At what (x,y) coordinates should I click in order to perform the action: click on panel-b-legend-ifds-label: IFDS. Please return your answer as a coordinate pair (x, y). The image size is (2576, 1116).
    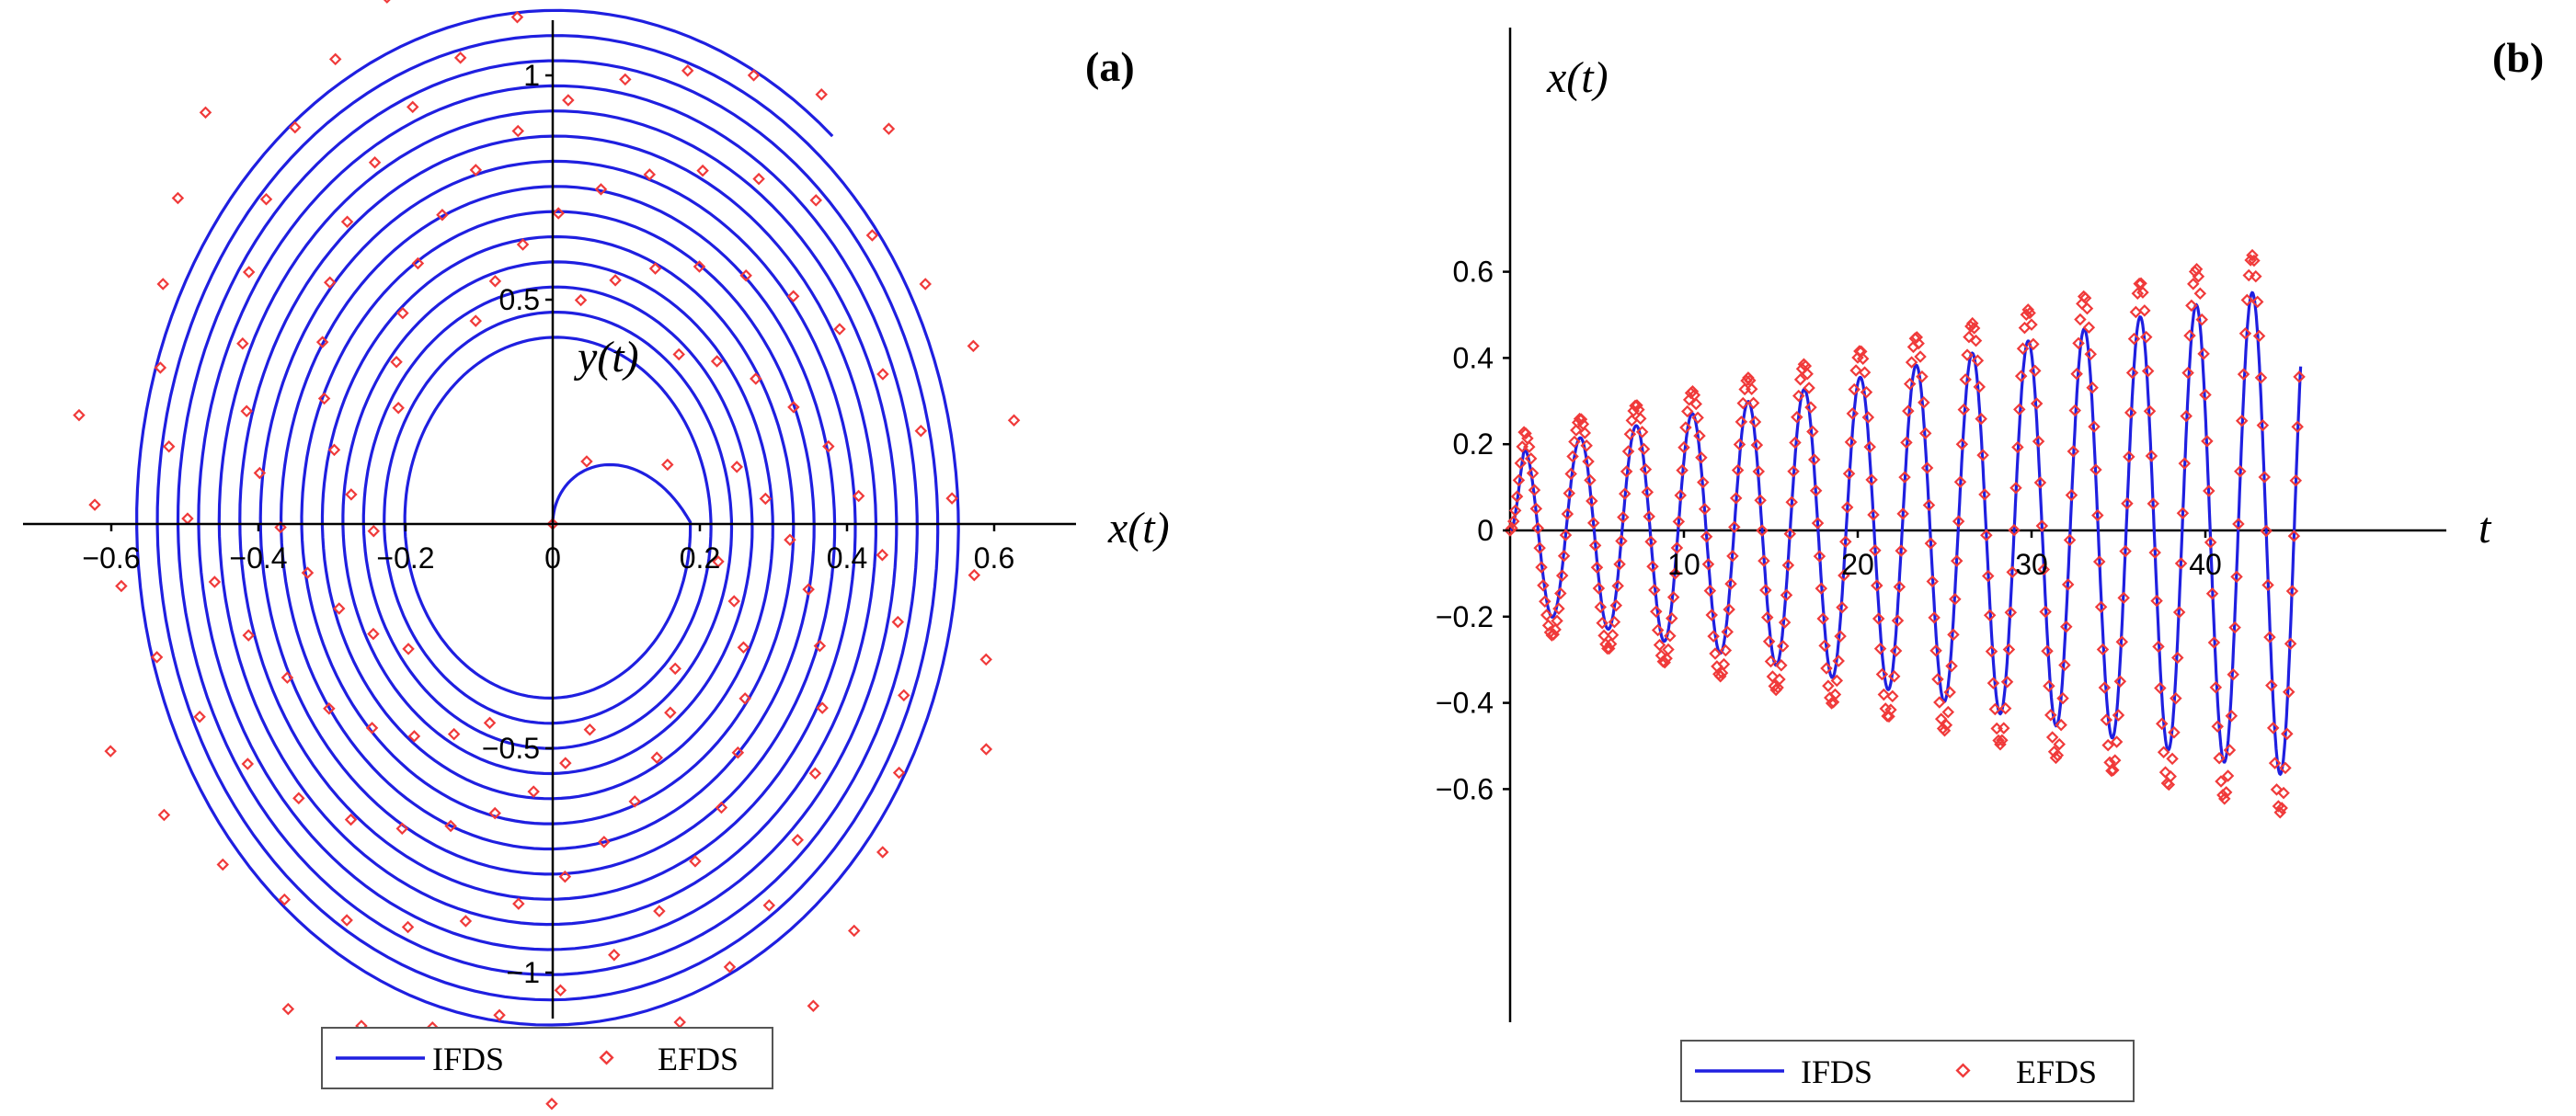
    Looking at the image, I should click on (1837, 1071).